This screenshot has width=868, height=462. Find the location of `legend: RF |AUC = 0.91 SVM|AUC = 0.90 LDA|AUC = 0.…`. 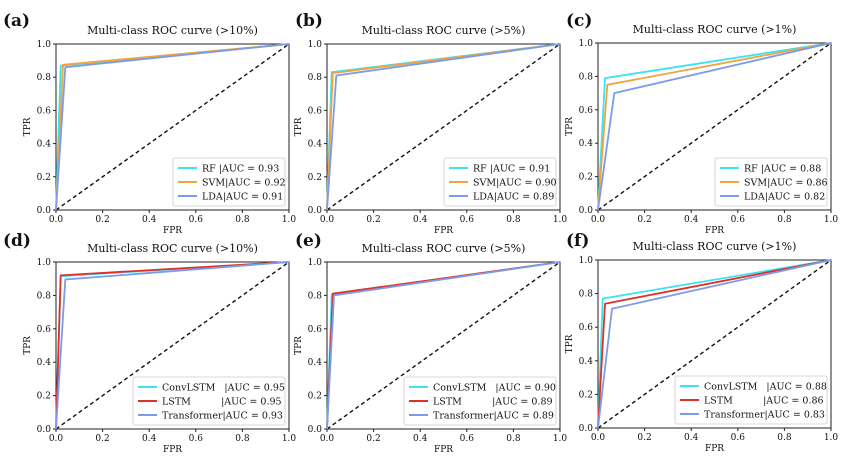

legend: RF |AUC = 0.91 SVM|AUC = 0.90 LDA|AUC = 0.… is located at coordinates (500, 182).